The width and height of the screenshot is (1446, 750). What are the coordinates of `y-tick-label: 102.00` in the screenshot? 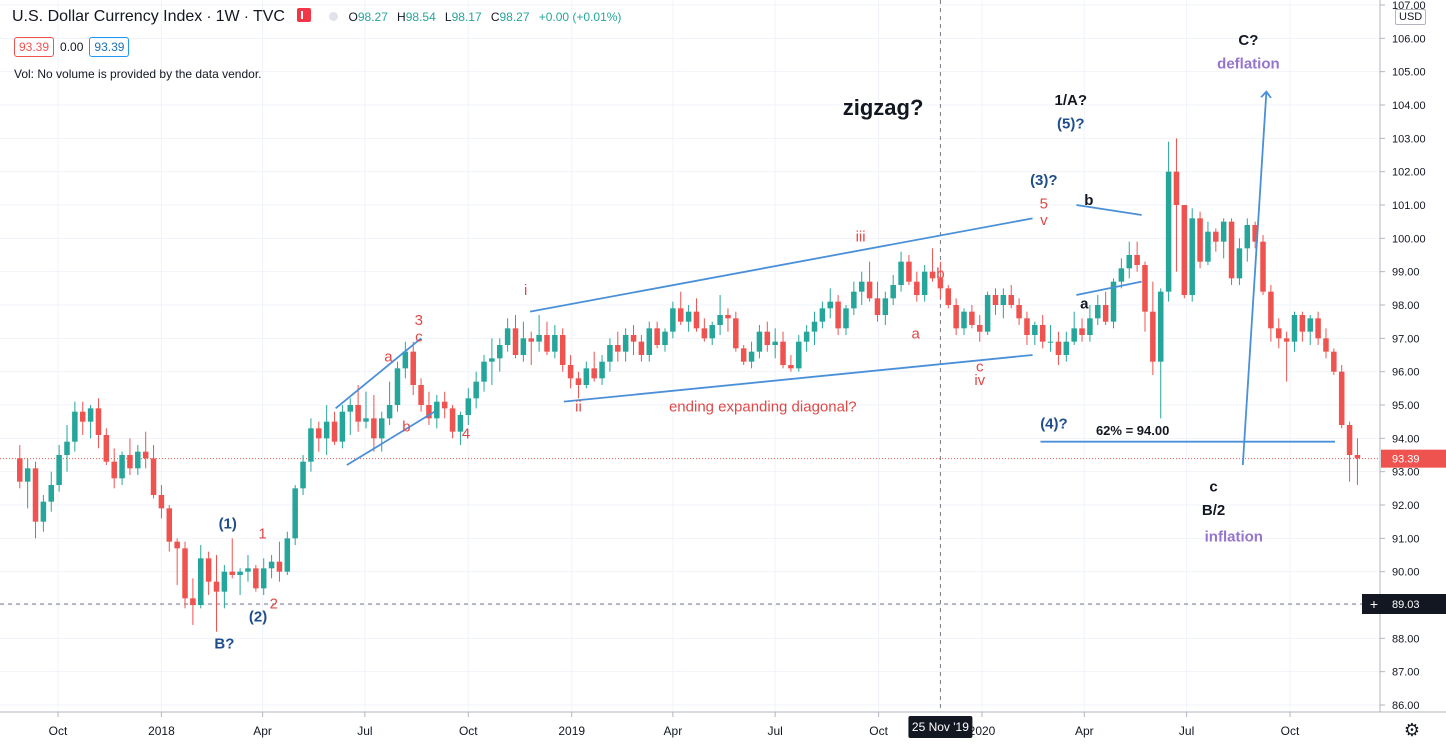 It's located at (1409, 173).